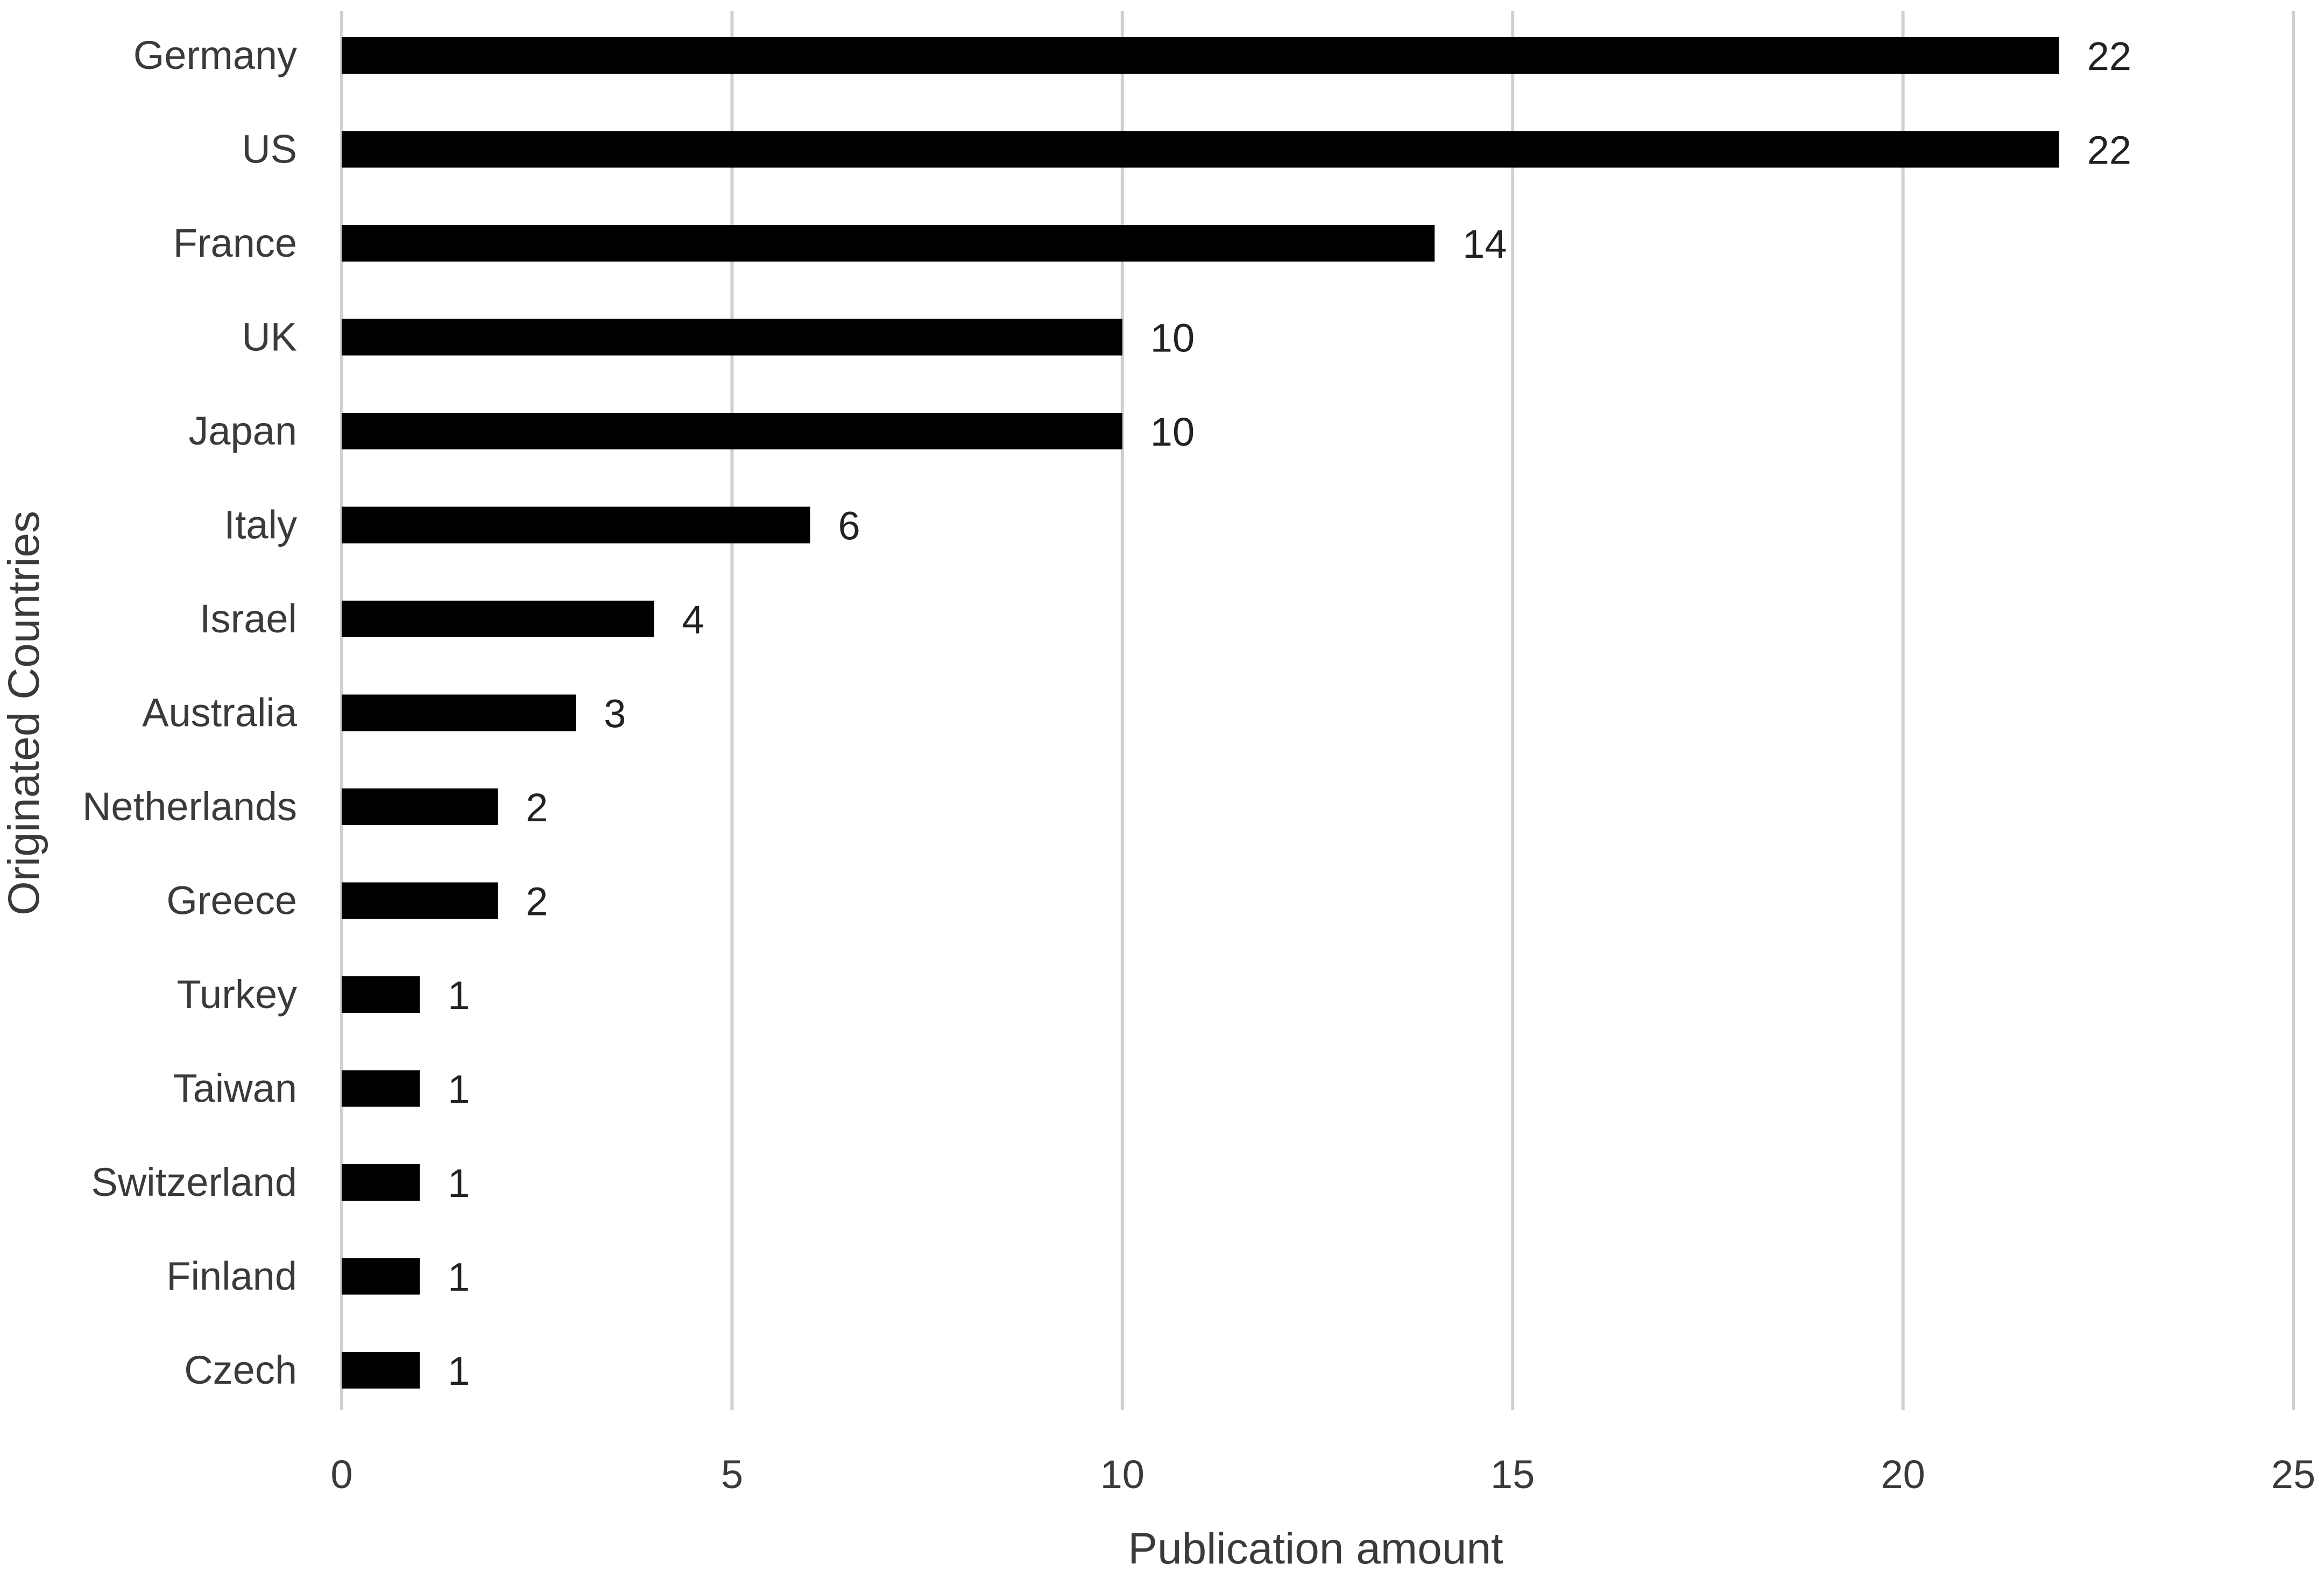  What do you see at coordinates (341, 1474) in the screenshot?
I see `x-tick-label: 0` at bounding box center [341, 1474].